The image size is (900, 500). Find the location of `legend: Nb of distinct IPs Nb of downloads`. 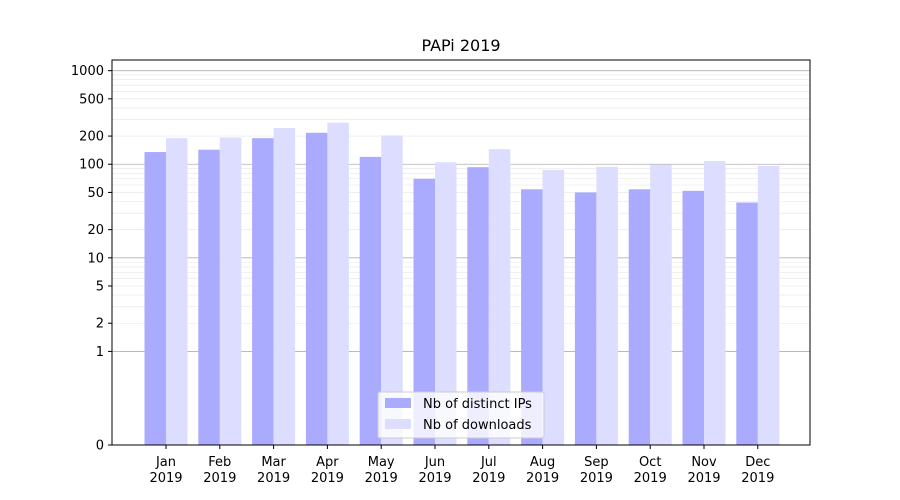

legend: Nb of distinct IPs Nb of downloads is located at coordinates (461, 415).